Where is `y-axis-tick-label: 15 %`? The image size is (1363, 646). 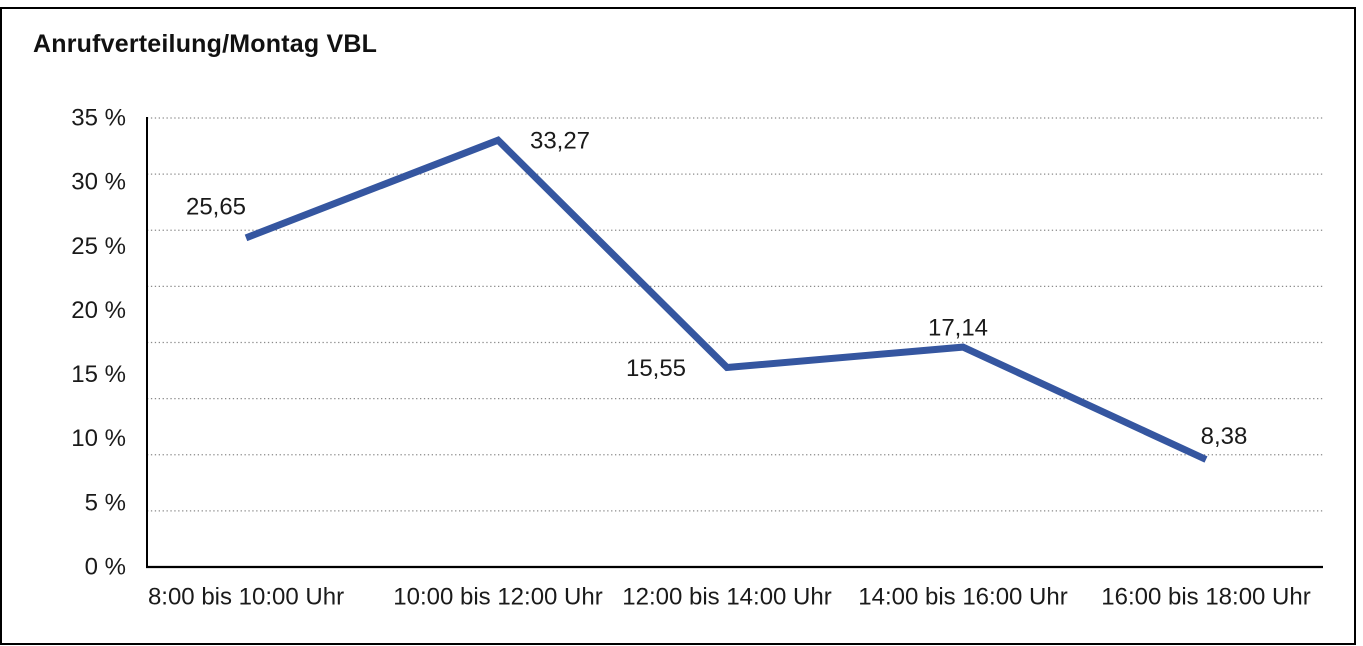 y-axis-tick-label: 15 % is located at coordinates (98, 374).